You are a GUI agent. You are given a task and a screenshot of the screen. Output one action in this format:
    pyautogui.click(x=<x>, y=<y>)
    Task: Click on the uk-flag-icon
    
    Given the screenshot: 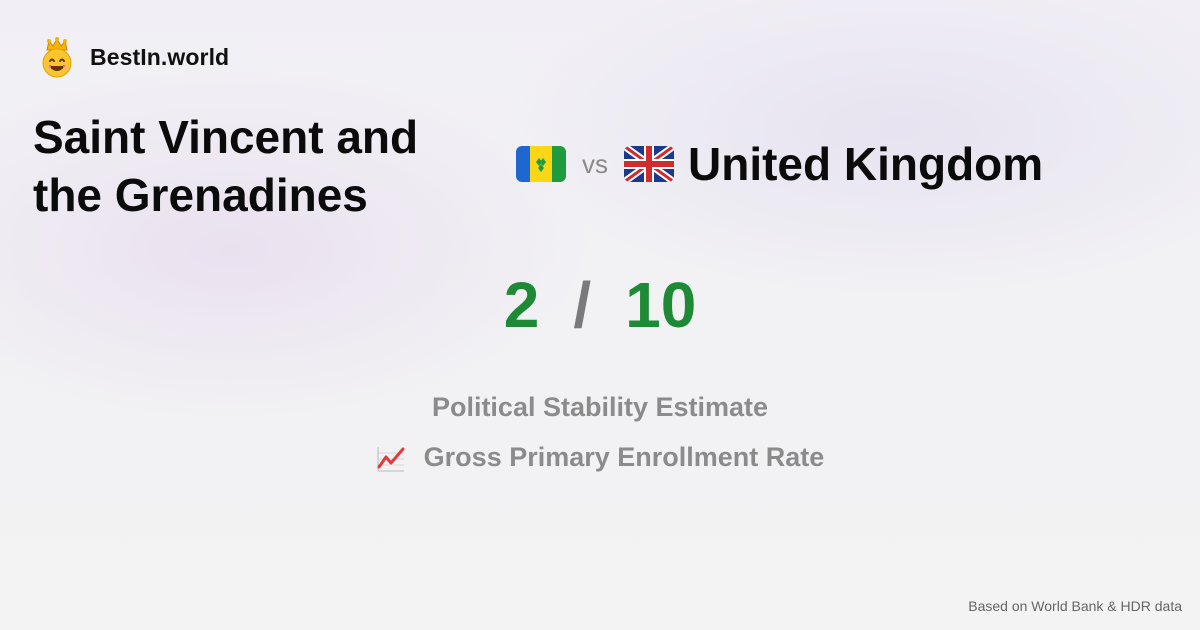 What is the action you would take?
    pyautogui.click(x=649, y=164)
    